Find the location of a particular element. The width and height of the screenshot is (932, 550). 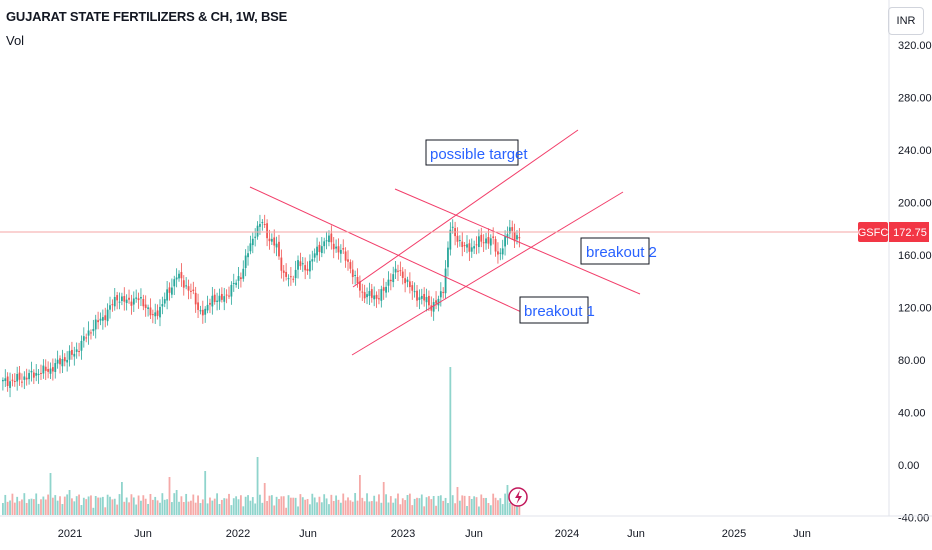

annotation-possible-target: possible target is located at coordinates (476, 152).